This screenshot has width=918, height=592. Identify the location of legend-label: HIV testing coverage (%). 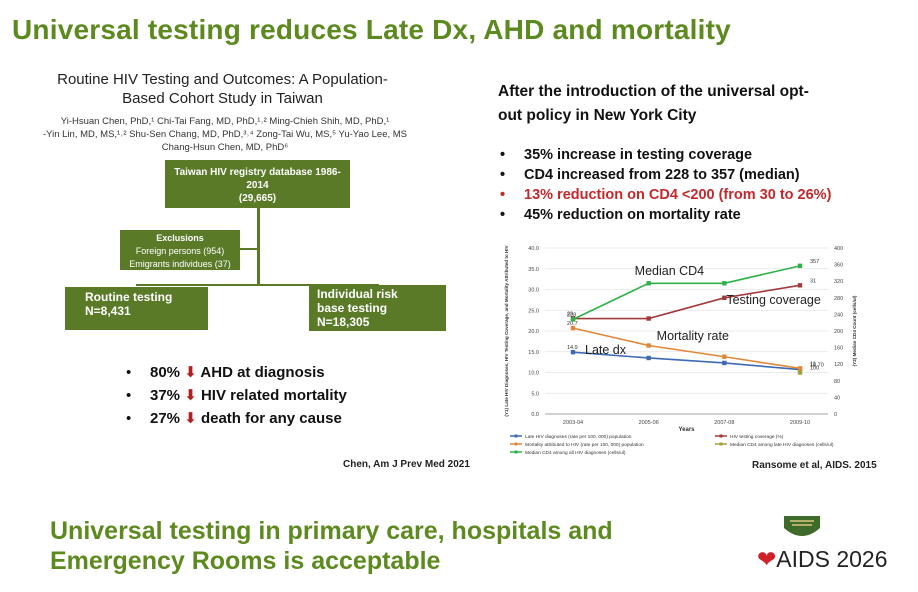
(757, 437).